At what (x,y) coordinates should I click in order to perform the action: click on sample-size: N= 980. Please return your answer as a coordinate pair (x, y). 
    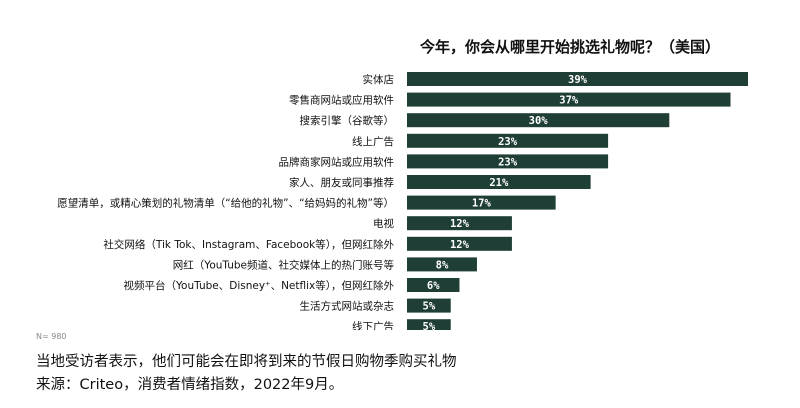
    Looking at the image, I should click on (51, 336).